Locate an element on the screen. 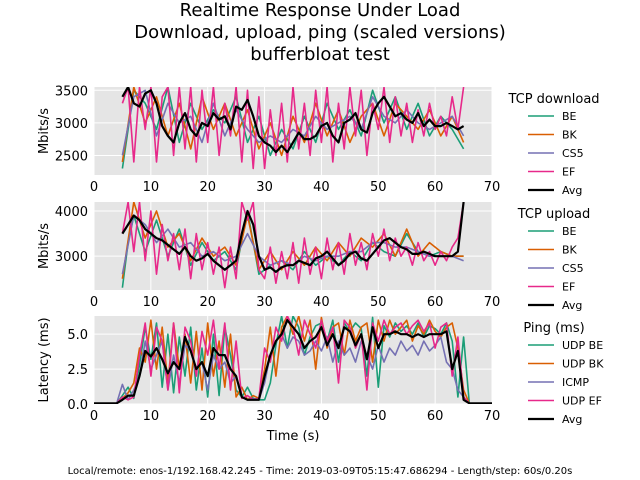 The height and width of the screenshot is (480, 640). legend-label: UDP BE is located at coordinates (582, 345).